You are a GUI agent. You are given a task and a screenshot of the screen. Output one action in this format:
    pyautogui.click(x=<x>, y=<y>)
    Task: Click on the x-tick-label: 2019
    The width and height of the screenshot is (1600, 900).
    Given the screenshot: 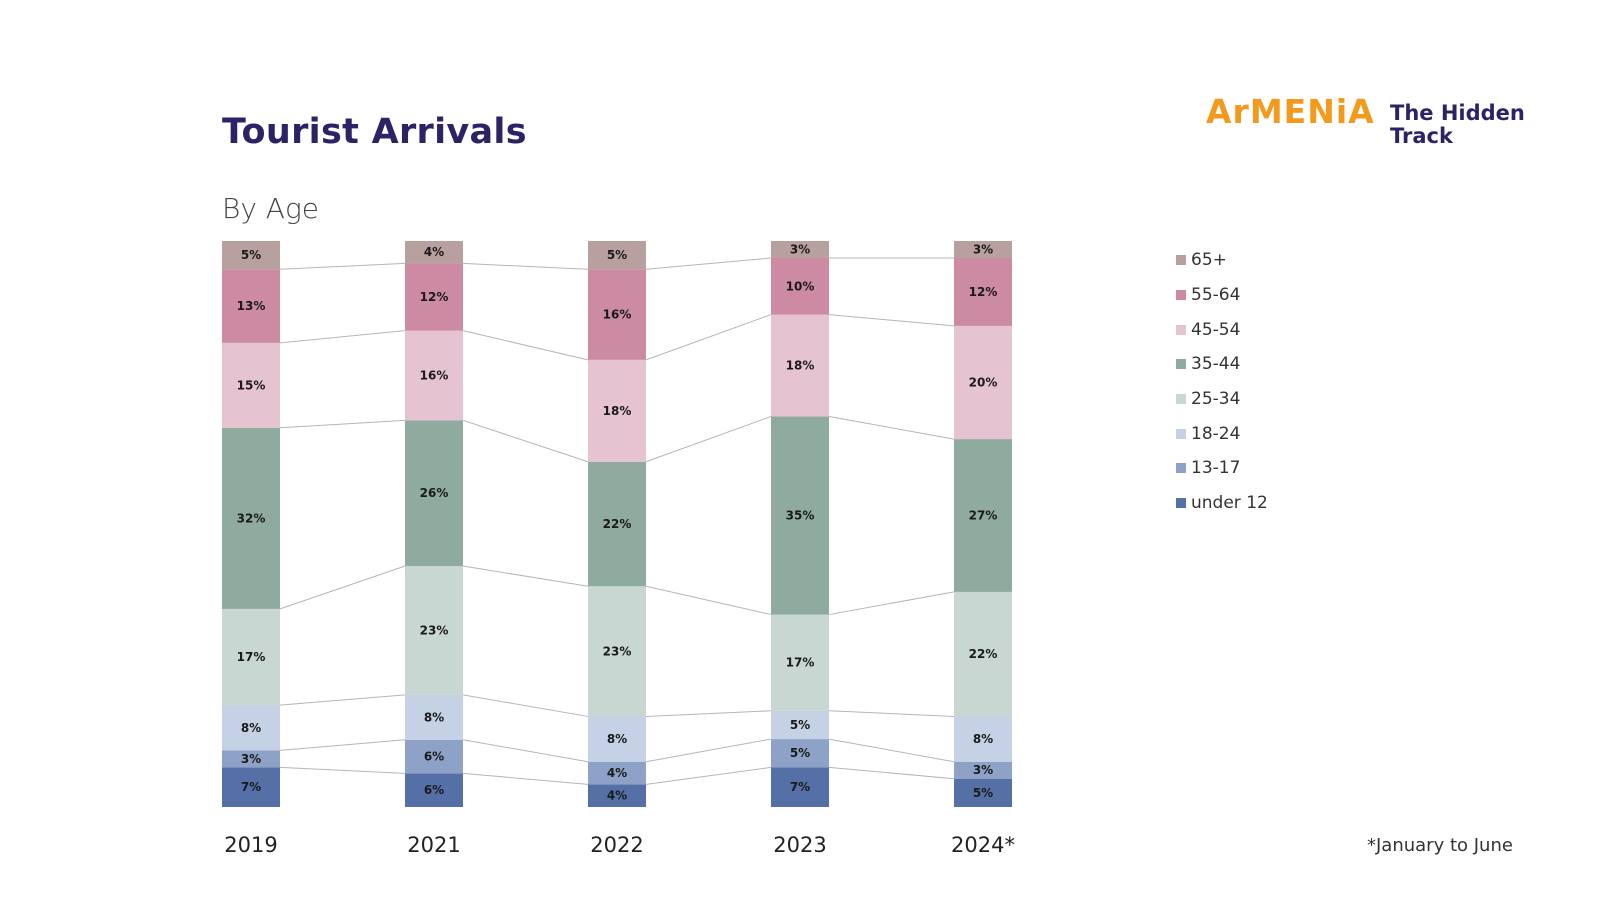 What is the action you would take?
    pyautogui.click(x=250, y=845)
    